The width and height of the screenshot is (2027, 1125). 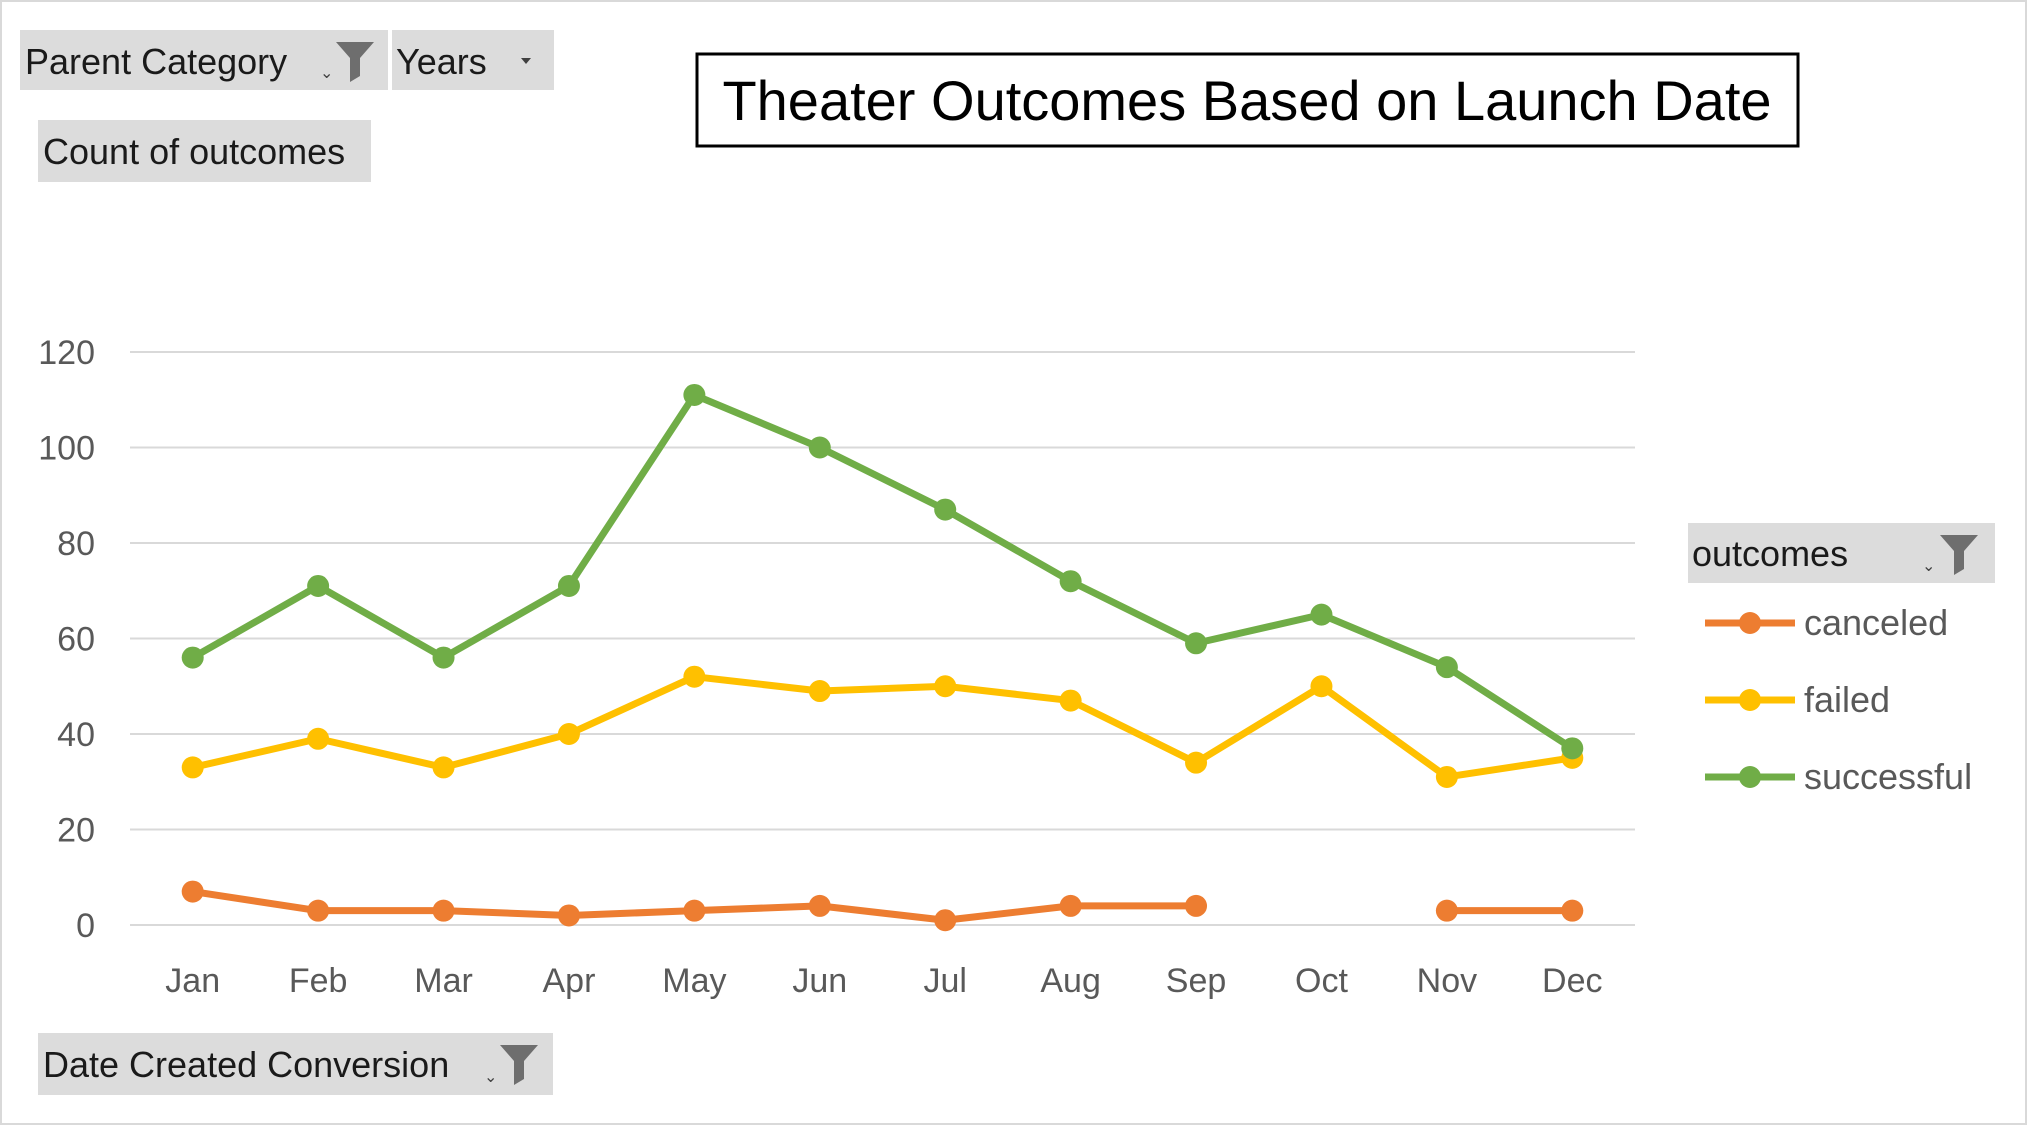 I want to click on y-axis: 0 20 40 60 80 100 120, so click(x=66, y=639).